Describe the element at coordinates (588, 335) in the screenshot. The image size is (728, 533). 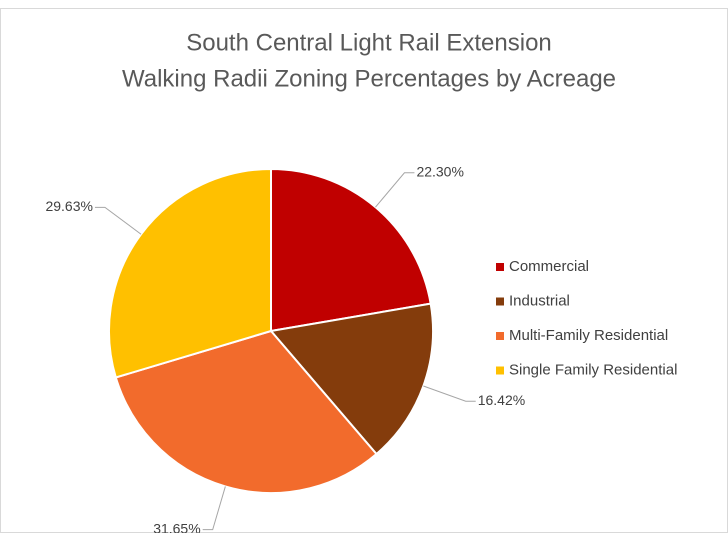
I see `legend-label: Multi-Family Residential` at that location.